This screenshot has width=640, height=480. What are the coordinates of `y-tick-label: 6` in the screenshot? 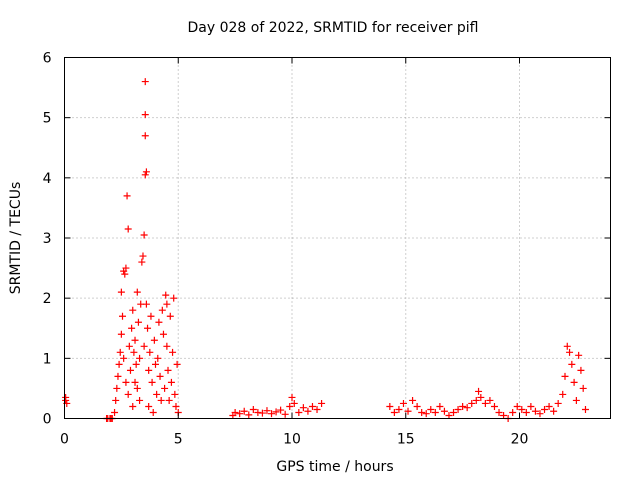 It's located at (47, 59).